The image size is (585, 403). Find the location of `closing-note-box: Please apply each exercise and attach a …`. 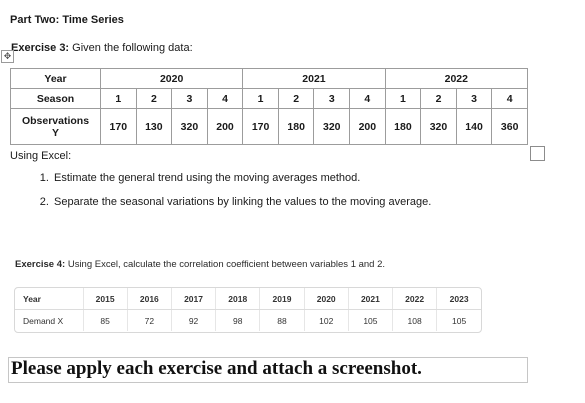

closing-note-box: Please apply each exercise and attach a … is located at coordinates (268, 370).